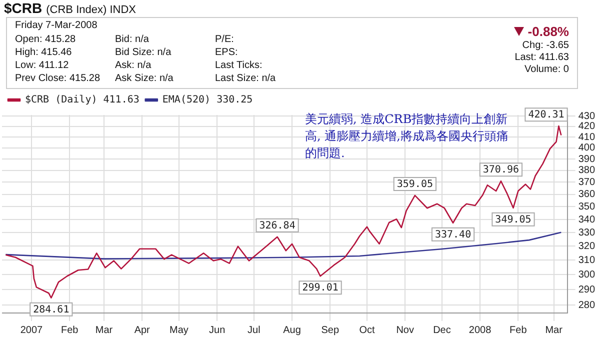  What do you see at coordinates (480, 330) in the screenshot?
I see `x-tick-label: 2008` at bounding box center [480, 330].